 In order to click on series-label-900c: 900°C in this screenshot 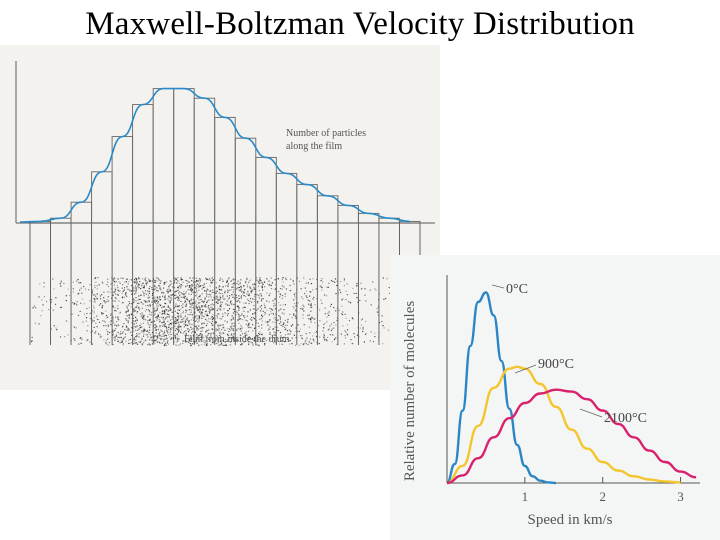, I will do `click(556, 364)`.